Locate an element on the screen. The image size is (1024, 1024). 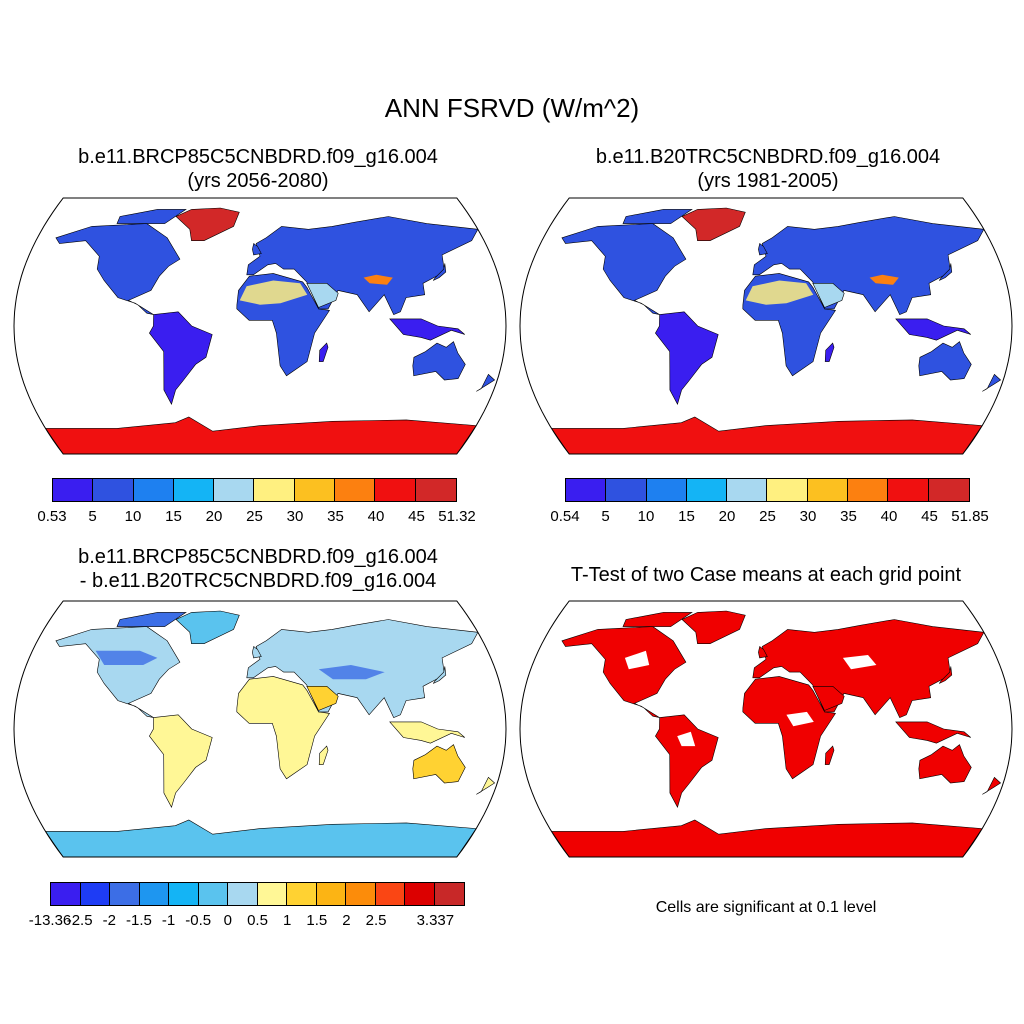
panel1-colorbar-labels: 0.53 5 10 15 20 25 30 35 40 45 51.32 is located at coordinates (256, 518).